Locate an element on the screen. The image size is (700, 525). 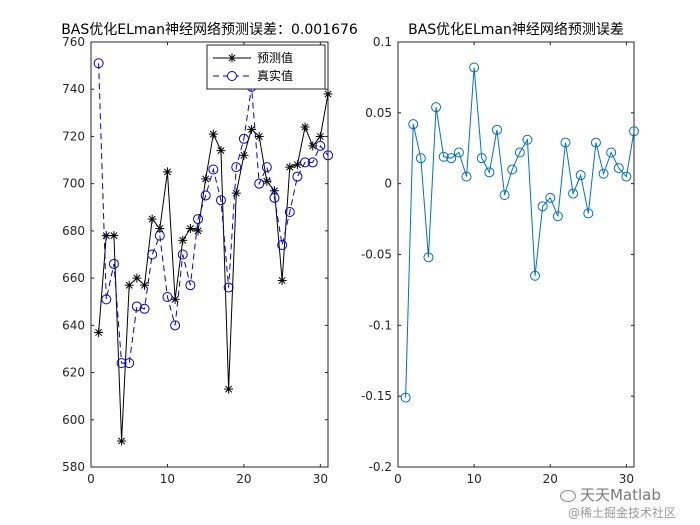
x-tick-label: 0 is located at coordinates (91, 479).